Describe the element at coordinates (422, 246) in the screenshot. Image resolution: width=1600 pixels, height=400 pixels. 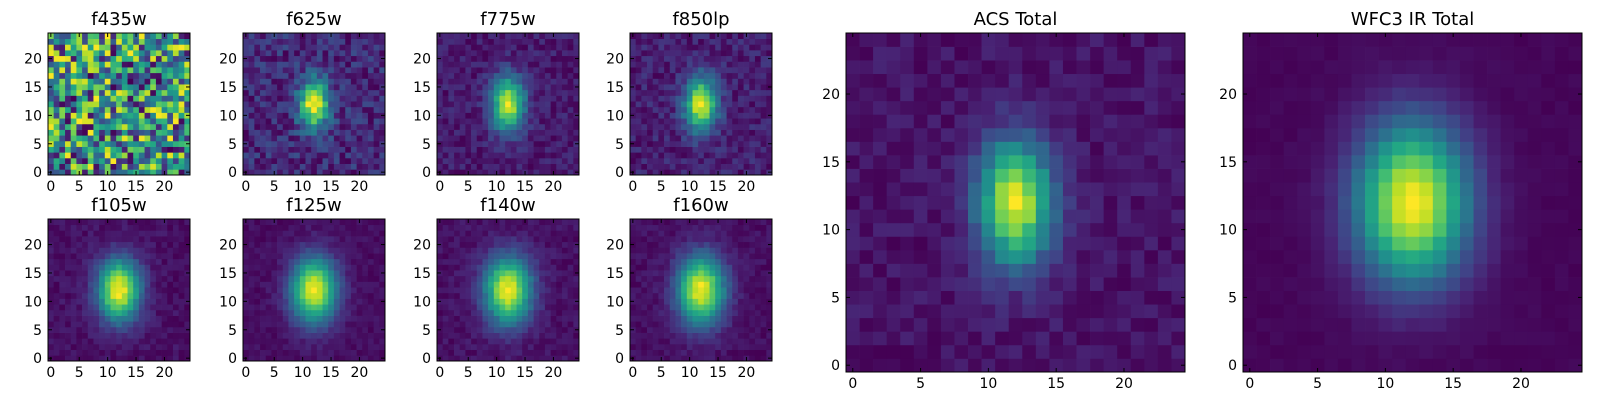
I see `y-tick-label: 20` at that location.